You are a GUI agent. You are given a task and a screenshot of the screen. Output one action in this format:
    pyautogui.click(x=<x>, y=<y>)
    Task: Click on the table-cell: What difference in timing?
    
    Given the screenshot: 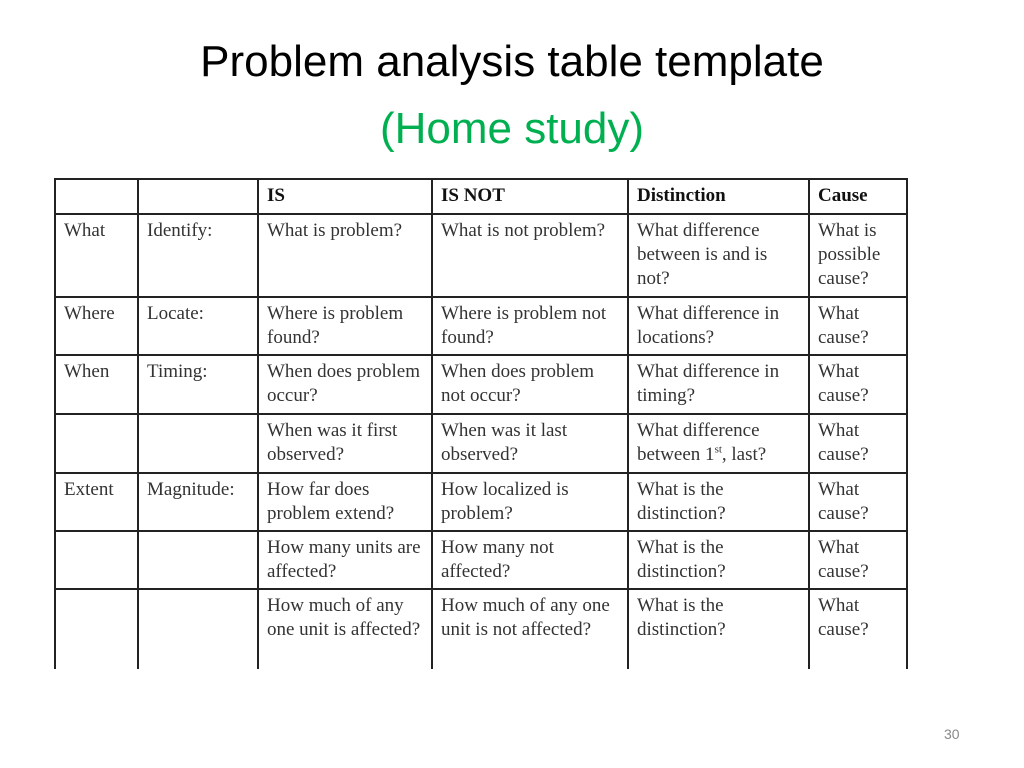 What is the action you would take?
    pyautogui.click(x=718, y=384)
    